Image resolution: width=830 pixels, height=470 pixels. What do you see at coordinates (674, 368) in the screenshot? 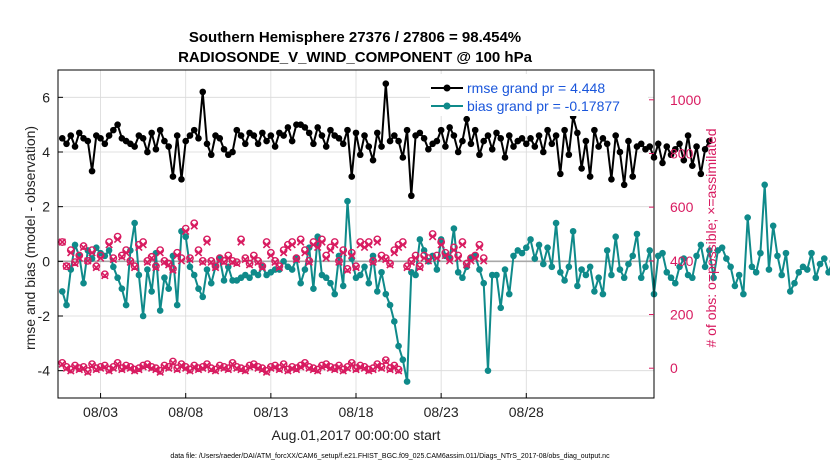
I see `y2-tick-label: 0` at bounding box center [674, 368].